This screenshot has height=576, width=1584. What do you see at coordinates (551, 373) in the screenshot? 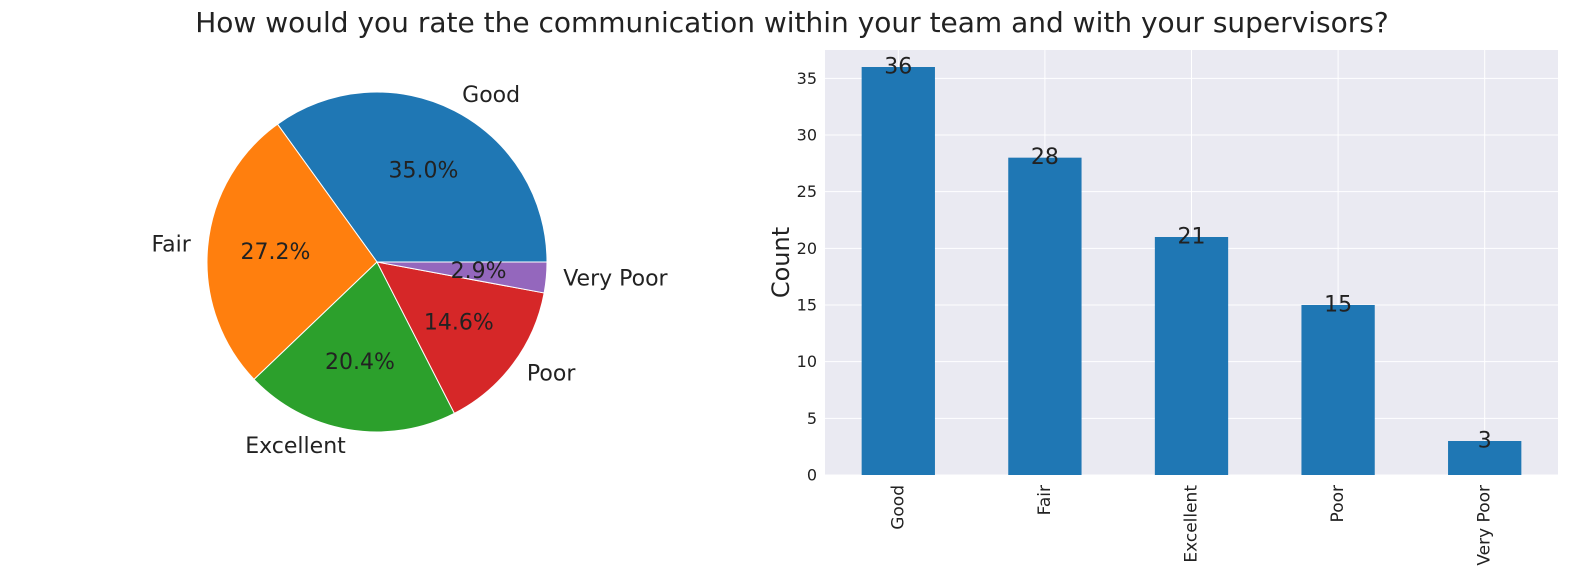
I see `pie-category-label-poor: Poor` at bounding box center [551, 373].